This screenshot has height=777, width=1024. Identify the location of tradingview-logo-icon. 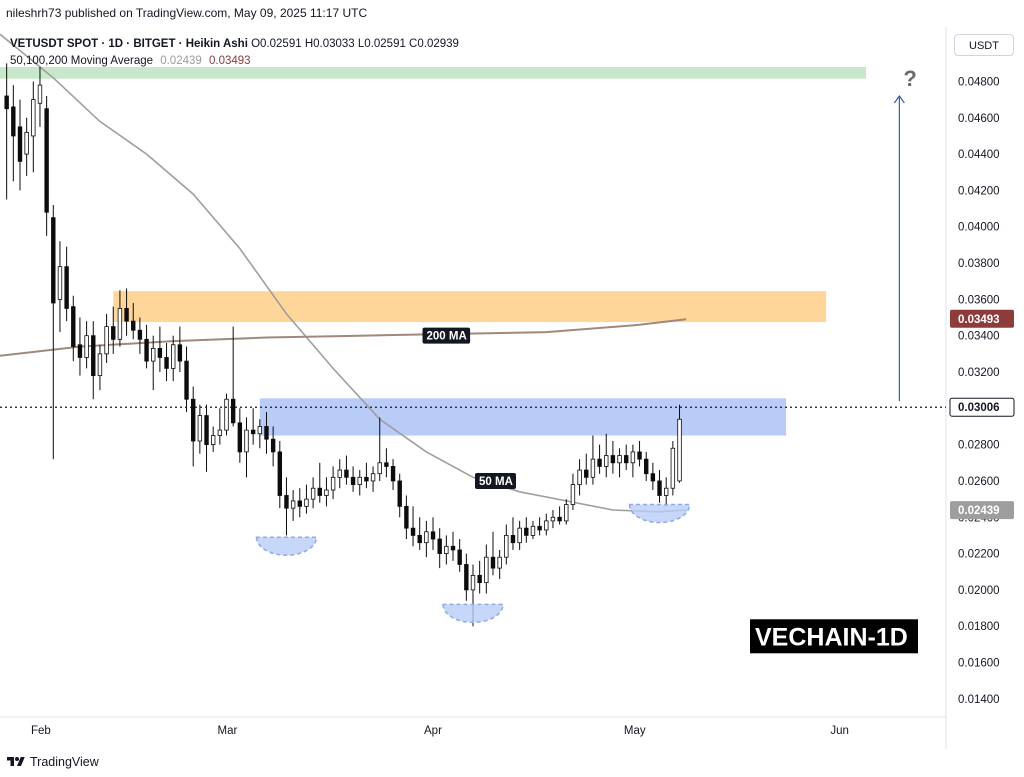
(16, 762).